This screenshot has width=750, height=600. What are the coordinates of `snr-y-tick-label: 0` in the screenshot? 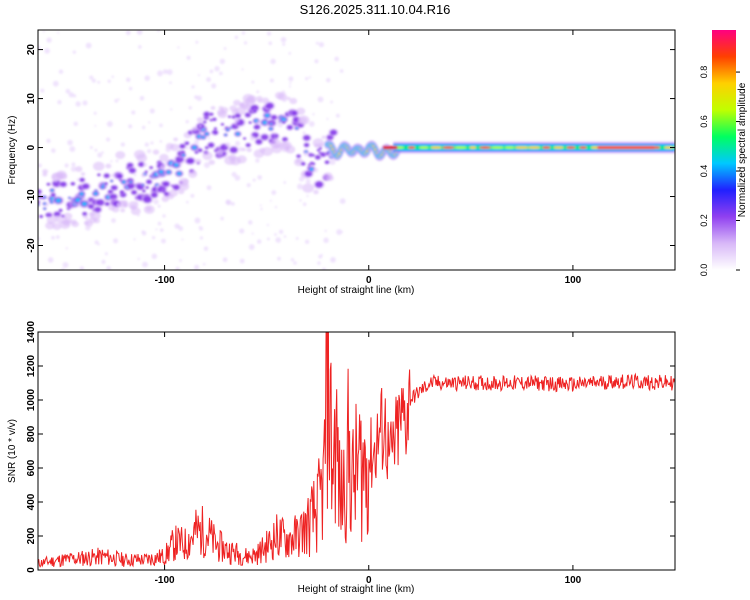 It's located at (31, 570).